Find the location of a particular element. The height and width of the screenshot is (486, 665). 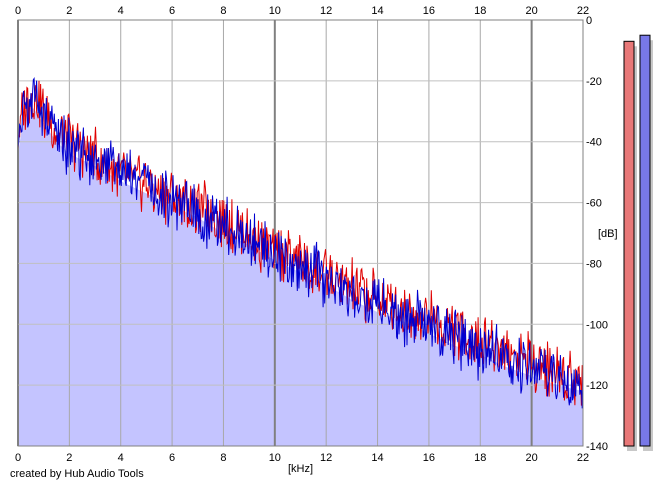

x-tick-top-12: 12 is located at coordinates (326, 11).